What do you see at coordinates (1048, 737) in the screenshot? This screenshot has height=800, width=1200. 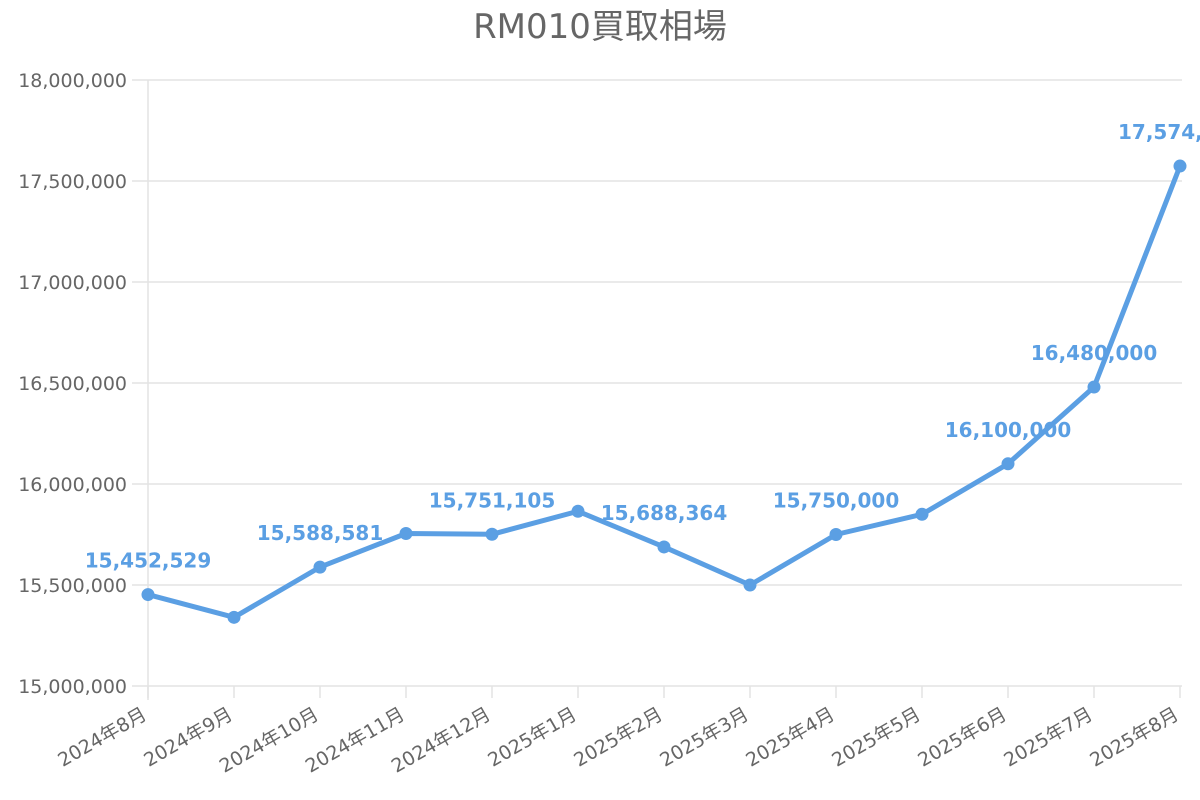 I see `x-tick-label: 2025年7月` at bounding box center [1048, 737].